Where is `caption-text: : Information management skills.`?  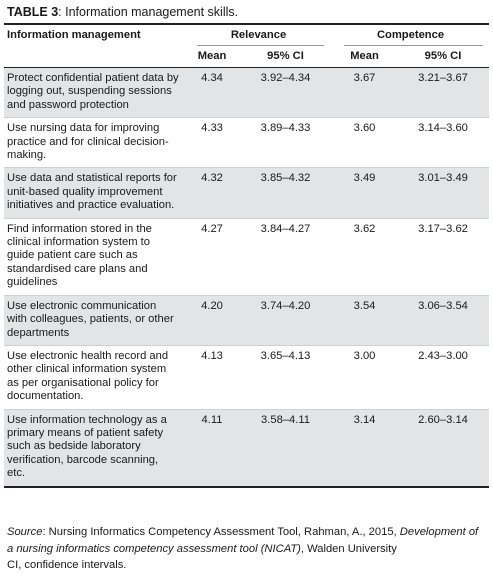
caption-text: : Information management skills. is located at coordinates (148, 12).